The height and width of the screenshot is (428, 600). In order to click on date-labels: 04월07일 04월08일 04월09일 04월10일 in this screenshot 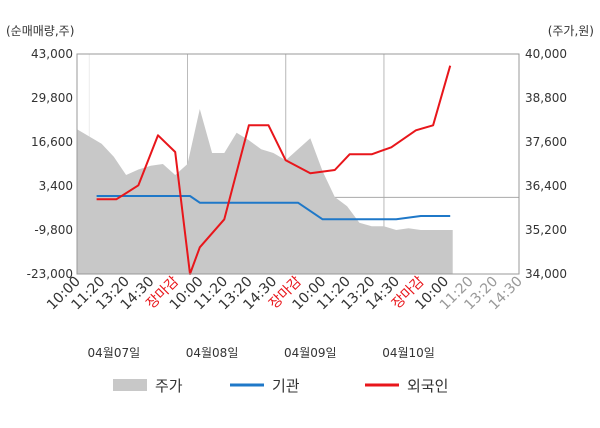, I will do `click(261, 353)`.